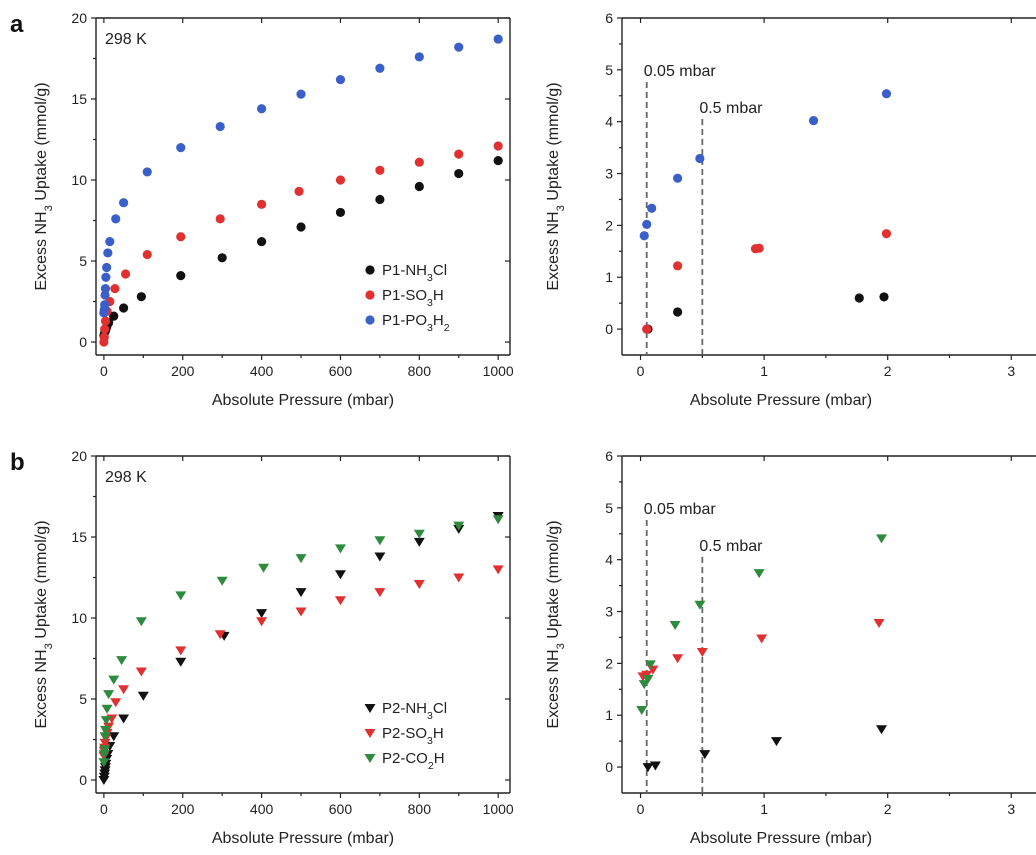 The width and height of the screenshot is (1036, 855). I want to click on reference-line-label: 0.5 mbar, so click(731, 108).